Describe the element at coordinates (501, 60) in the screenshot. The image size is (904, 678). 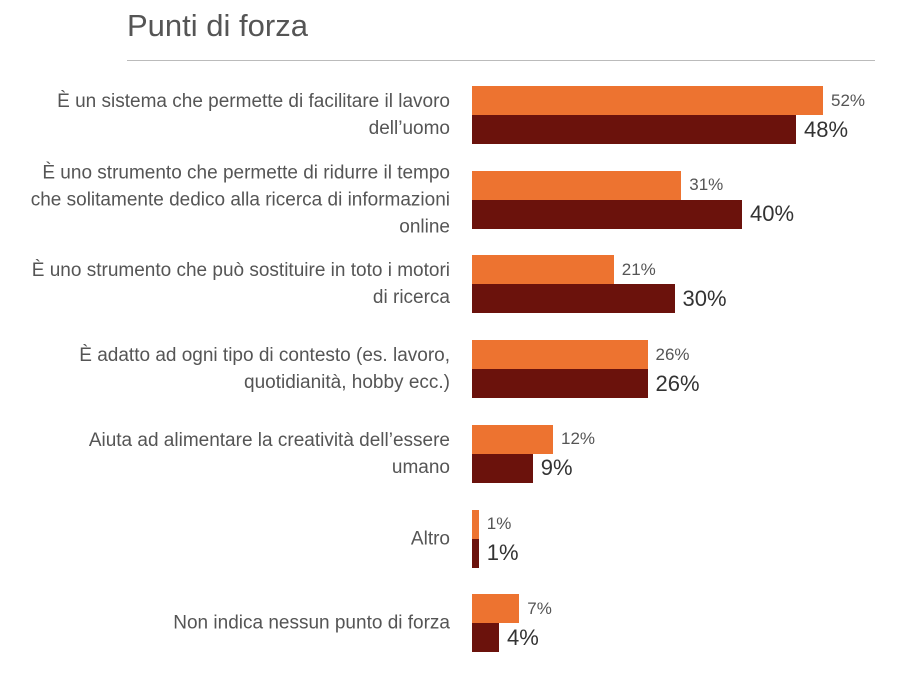
I see `title-rule` at that location.